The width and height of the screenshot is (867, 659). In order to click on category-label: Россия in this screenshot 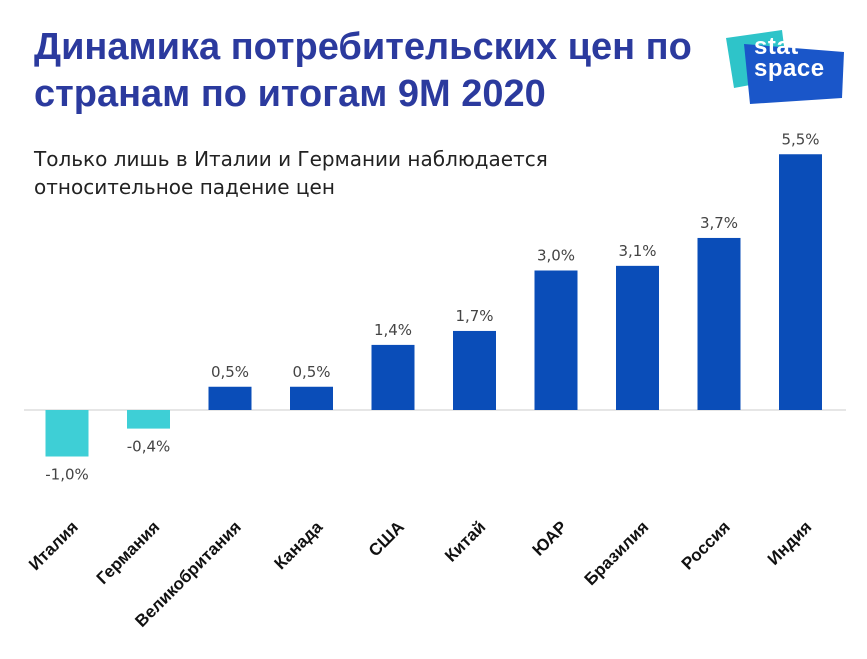, I will do `click(706, 545)`.